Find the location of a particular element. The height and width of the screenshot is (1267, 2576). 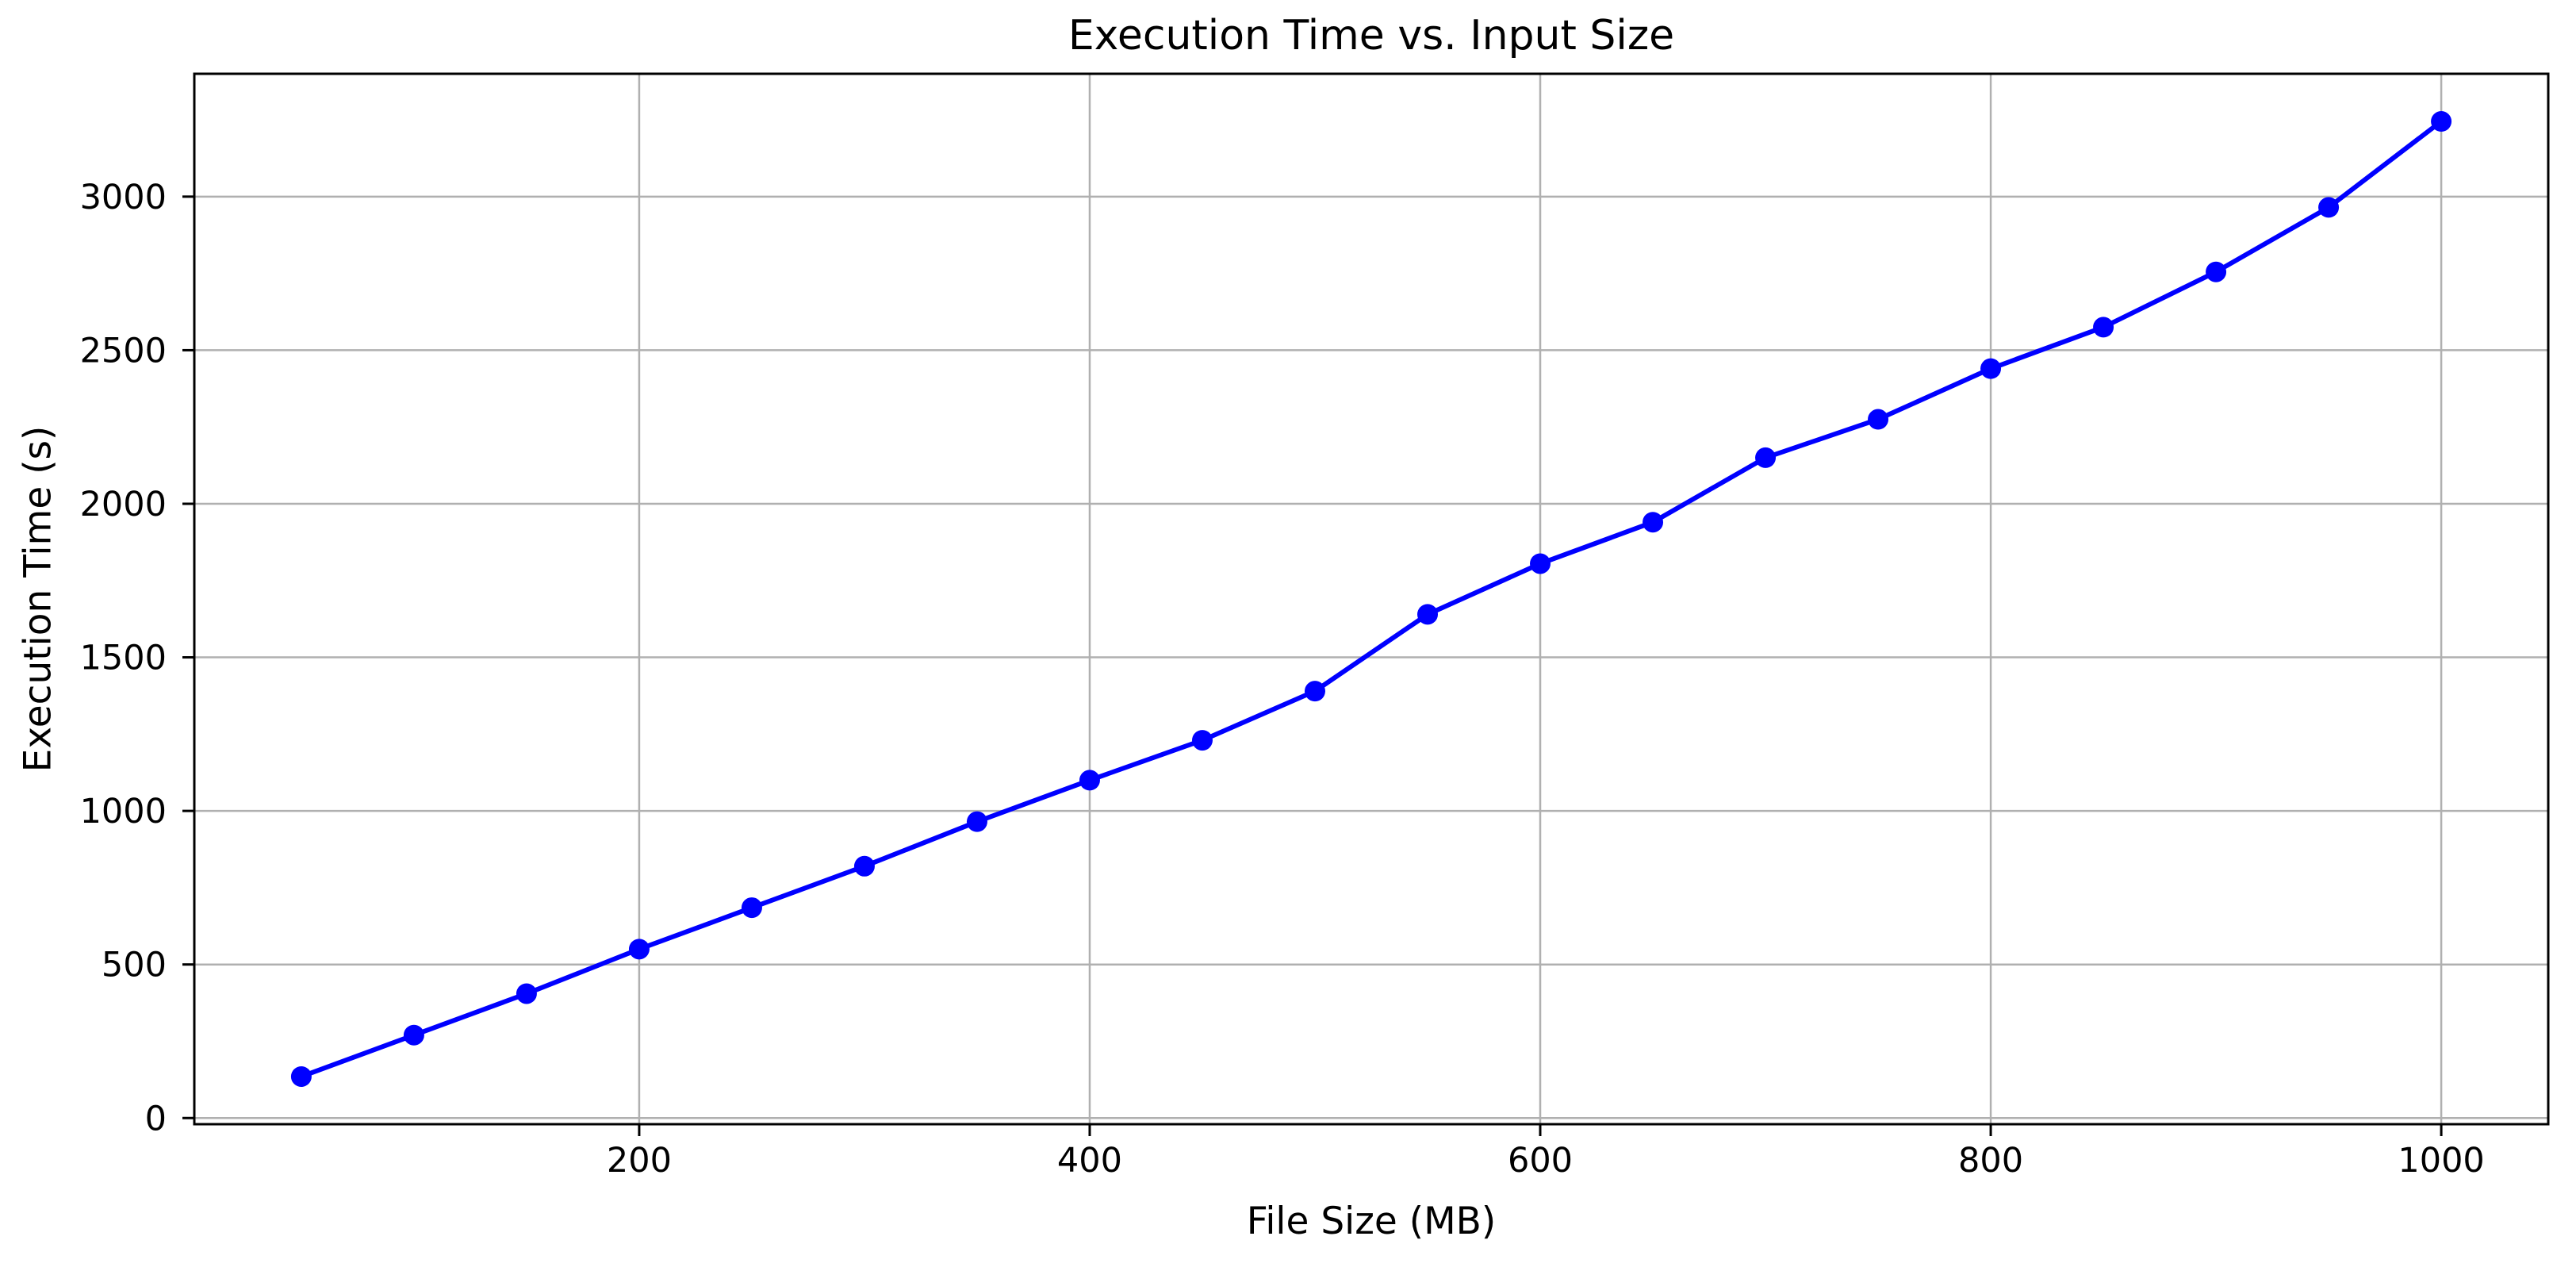

y-tick-label: 1500 is located at coordinates (124, 658).